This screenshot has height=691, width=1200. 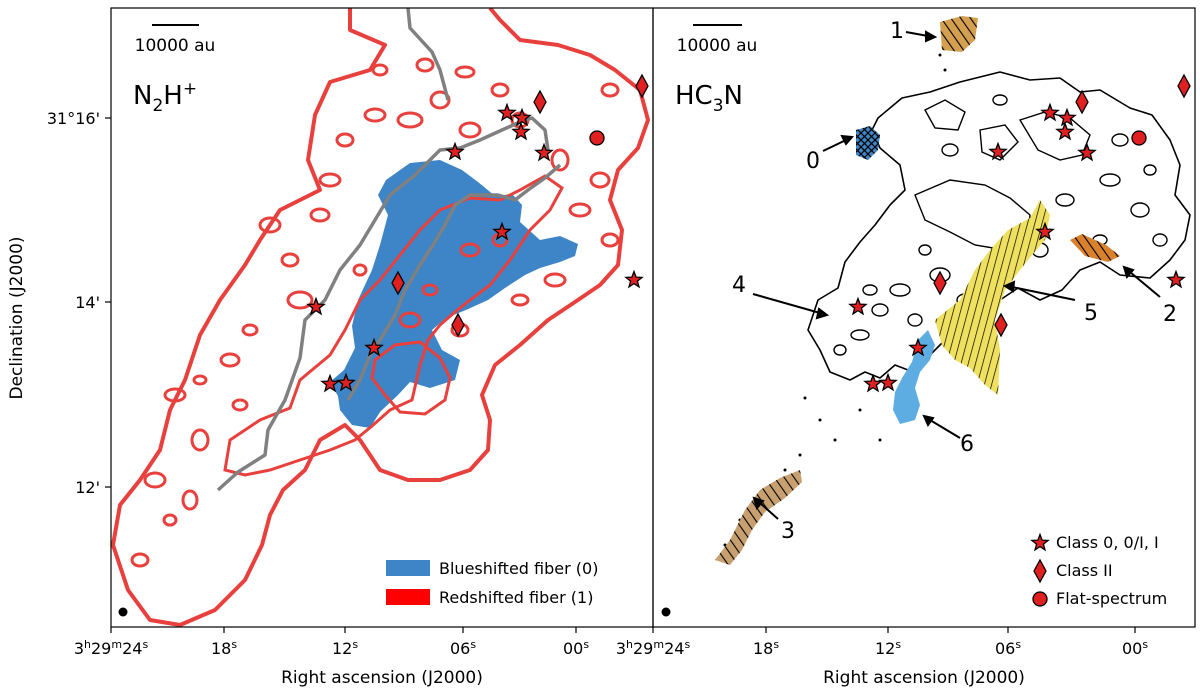 What do you see at coordinates (454, 294) in the screenshot?
I see `blueshifted-fiber-region` at bounding box center [454, 294].